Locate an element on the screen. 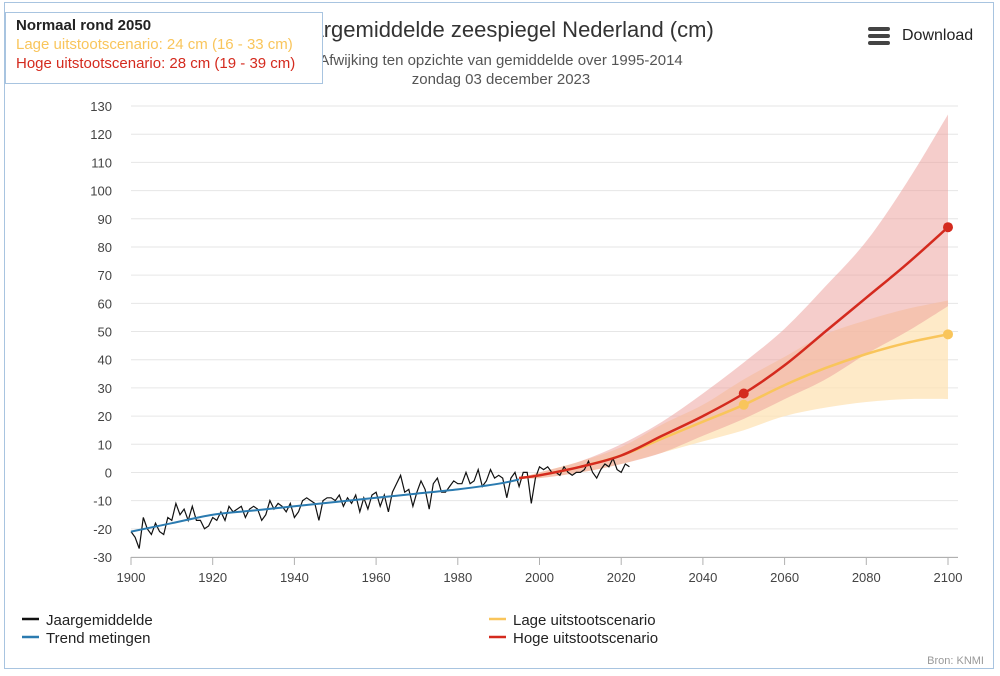 The height and width of the screenshot is (676, 1000). download-button: Download is located at coordinates (920, 36).